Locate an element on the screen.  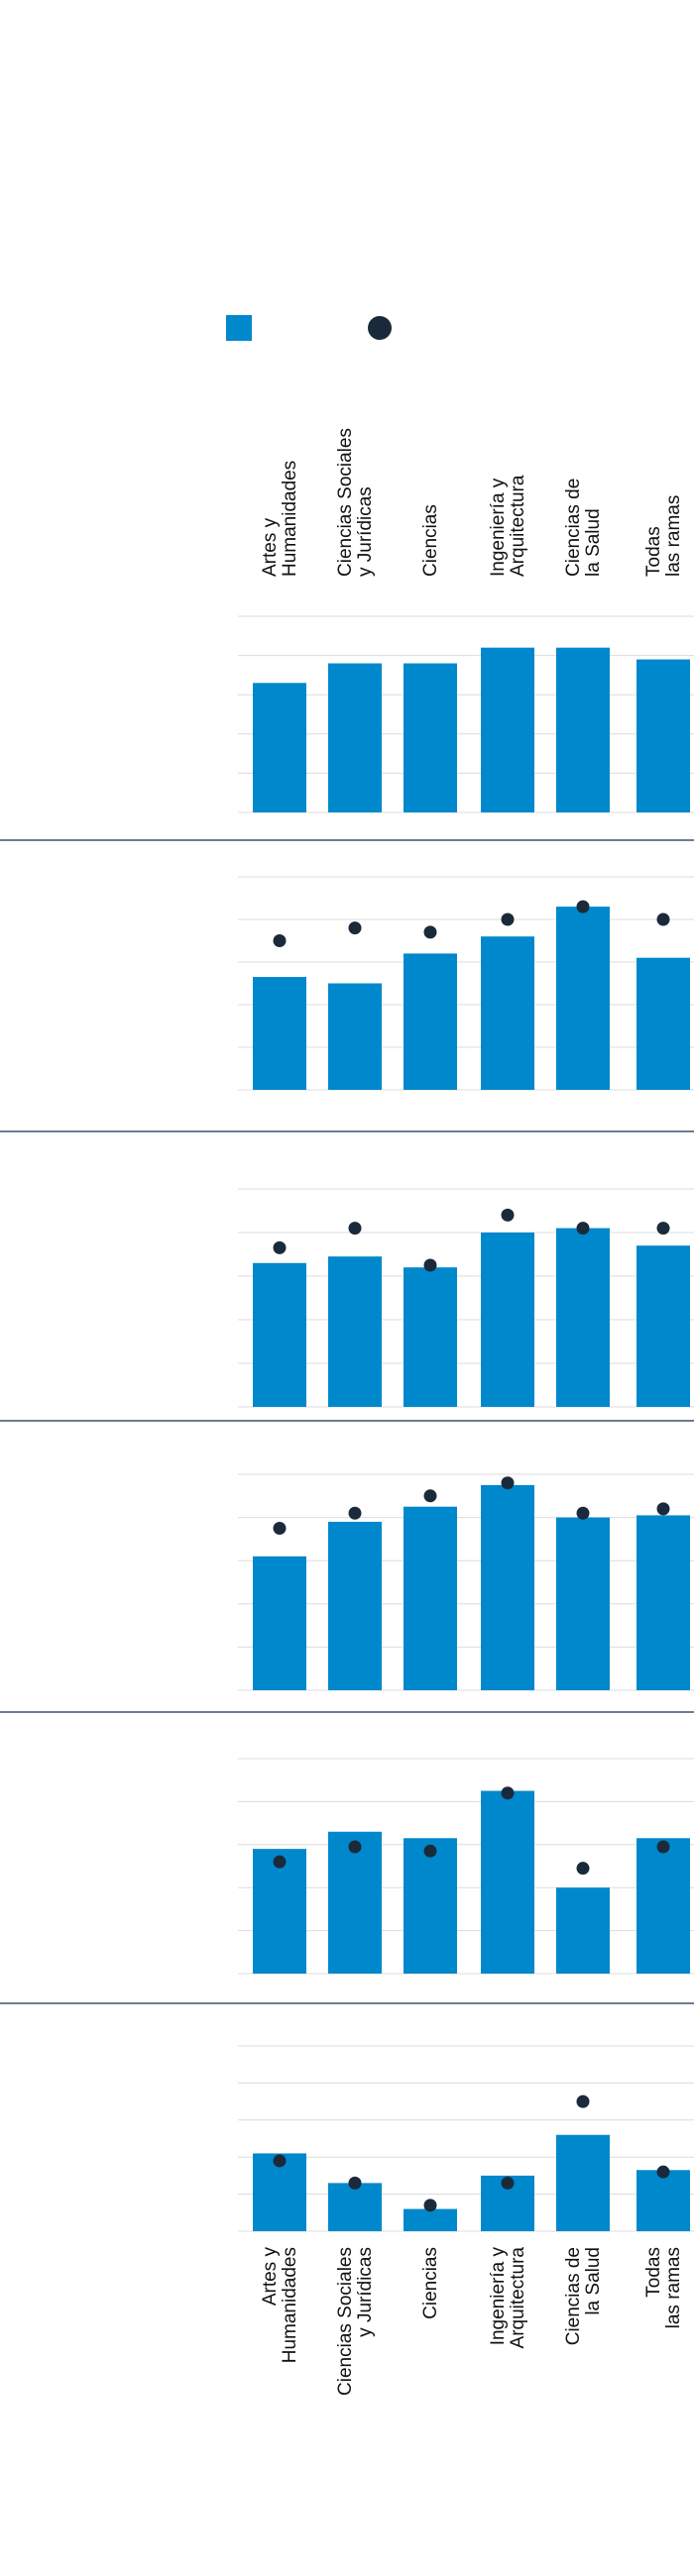
legend-bar-swatch is located at coordinates (239, 328).